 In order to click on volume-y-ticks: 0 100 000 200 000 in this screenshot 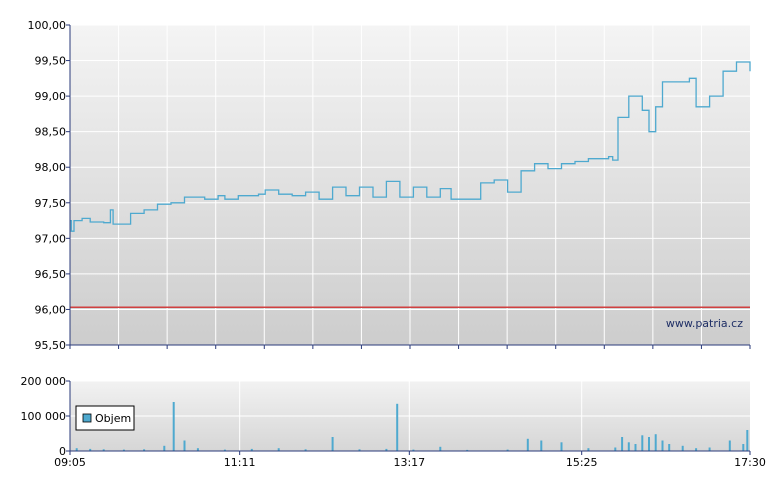, I will do `click(45, 416)`.